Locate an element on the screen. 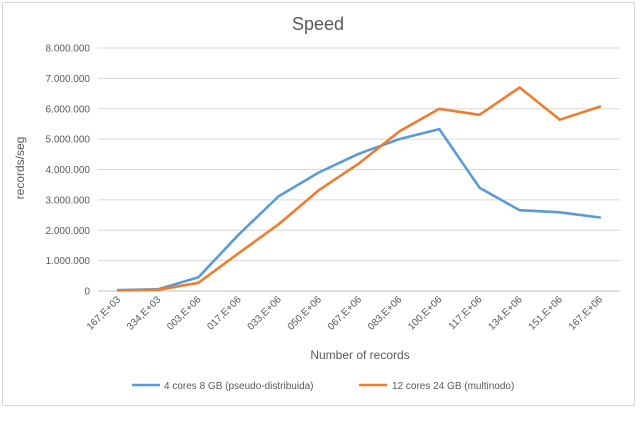  x-tick-label: 100,E+06 is located at coordinates (425, 313).